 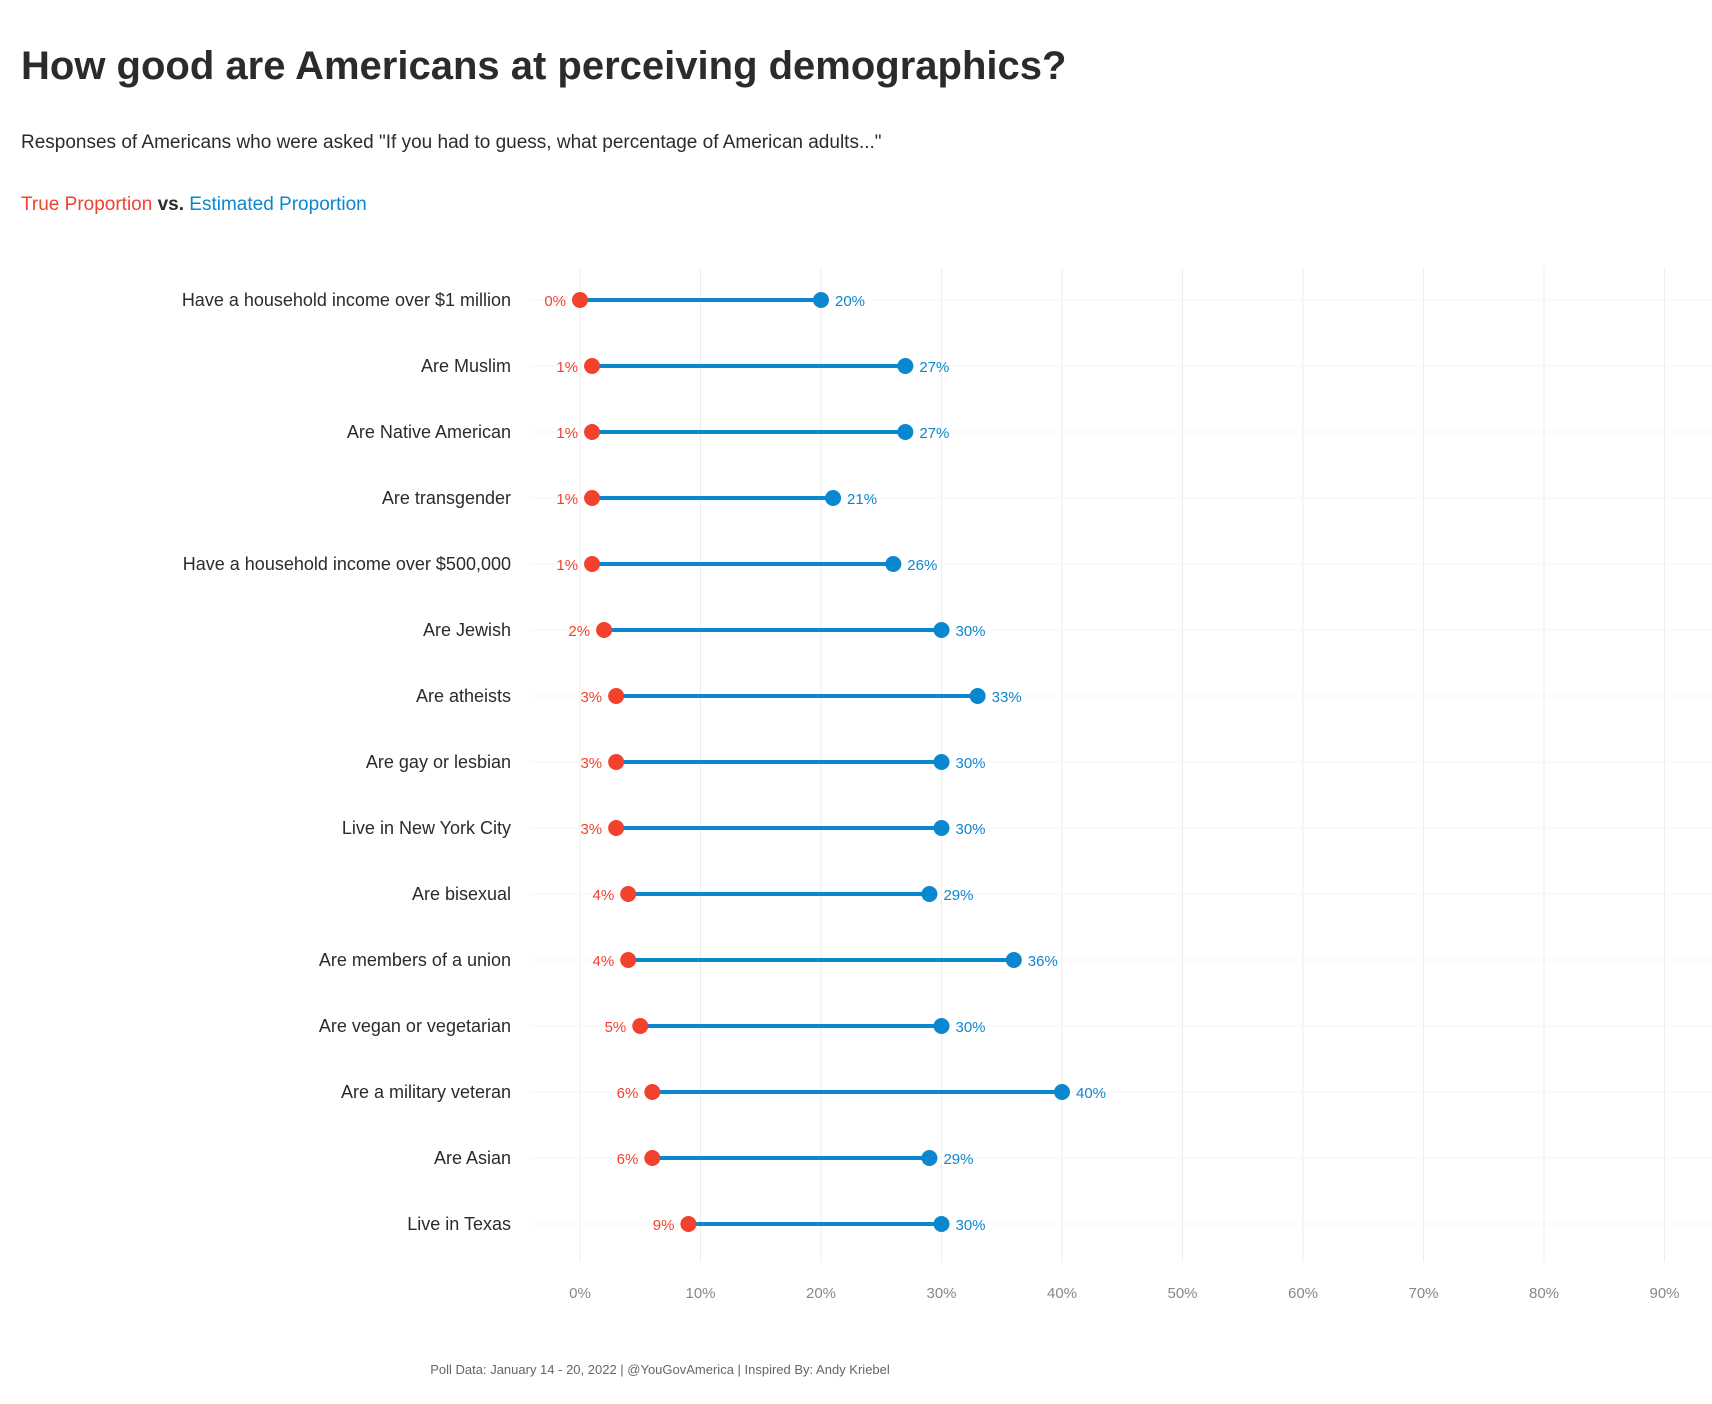 I want to click on x-axis-ticks: 0% 10% 20% 30% 40% 50% 60% 70% 80% 90%, so click(x=1124, y=1293).